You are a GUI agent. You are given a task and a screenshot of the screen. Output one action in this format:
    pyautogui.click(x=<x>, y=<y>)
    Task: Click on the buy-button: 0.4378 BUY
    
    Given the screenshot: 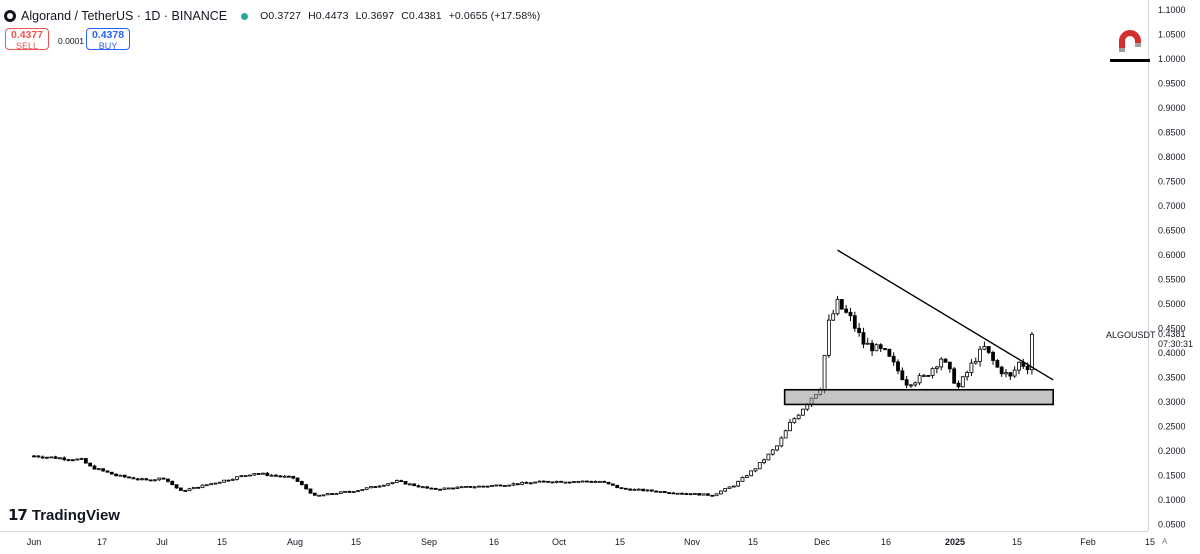 What is the action you would take?
    pyautogui.click(x=108, y=39)
    